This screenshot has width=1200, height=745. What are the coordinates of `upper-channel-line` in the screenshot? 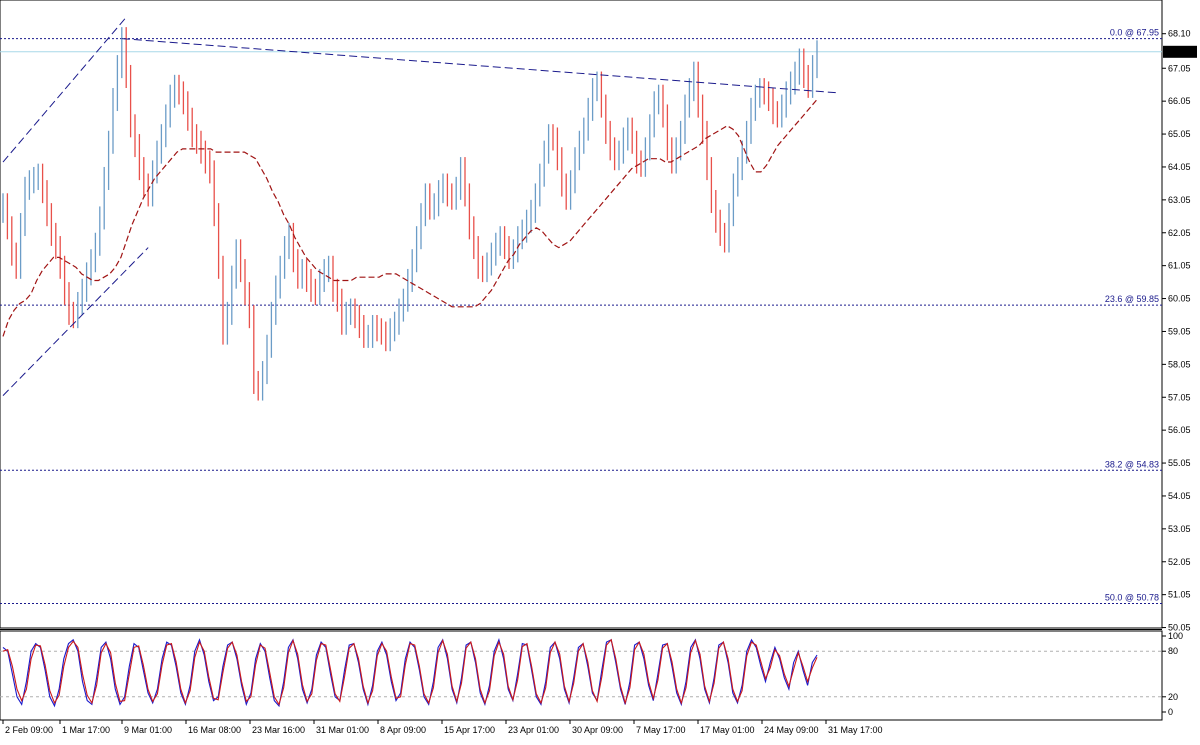 It's located at (64, 89).